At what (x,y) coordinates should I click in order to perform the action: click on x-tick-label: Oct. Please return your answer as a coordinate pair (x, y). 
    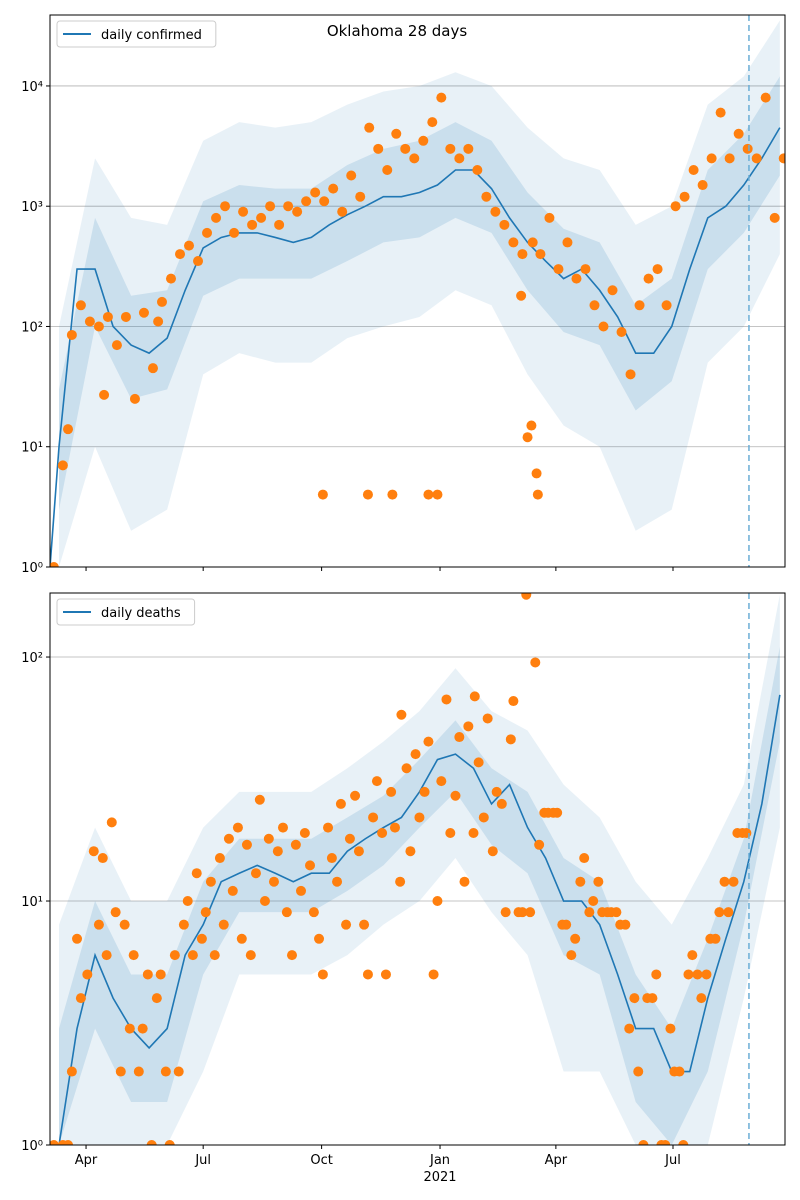
    Looking at the image, I should click on (321, 1160).